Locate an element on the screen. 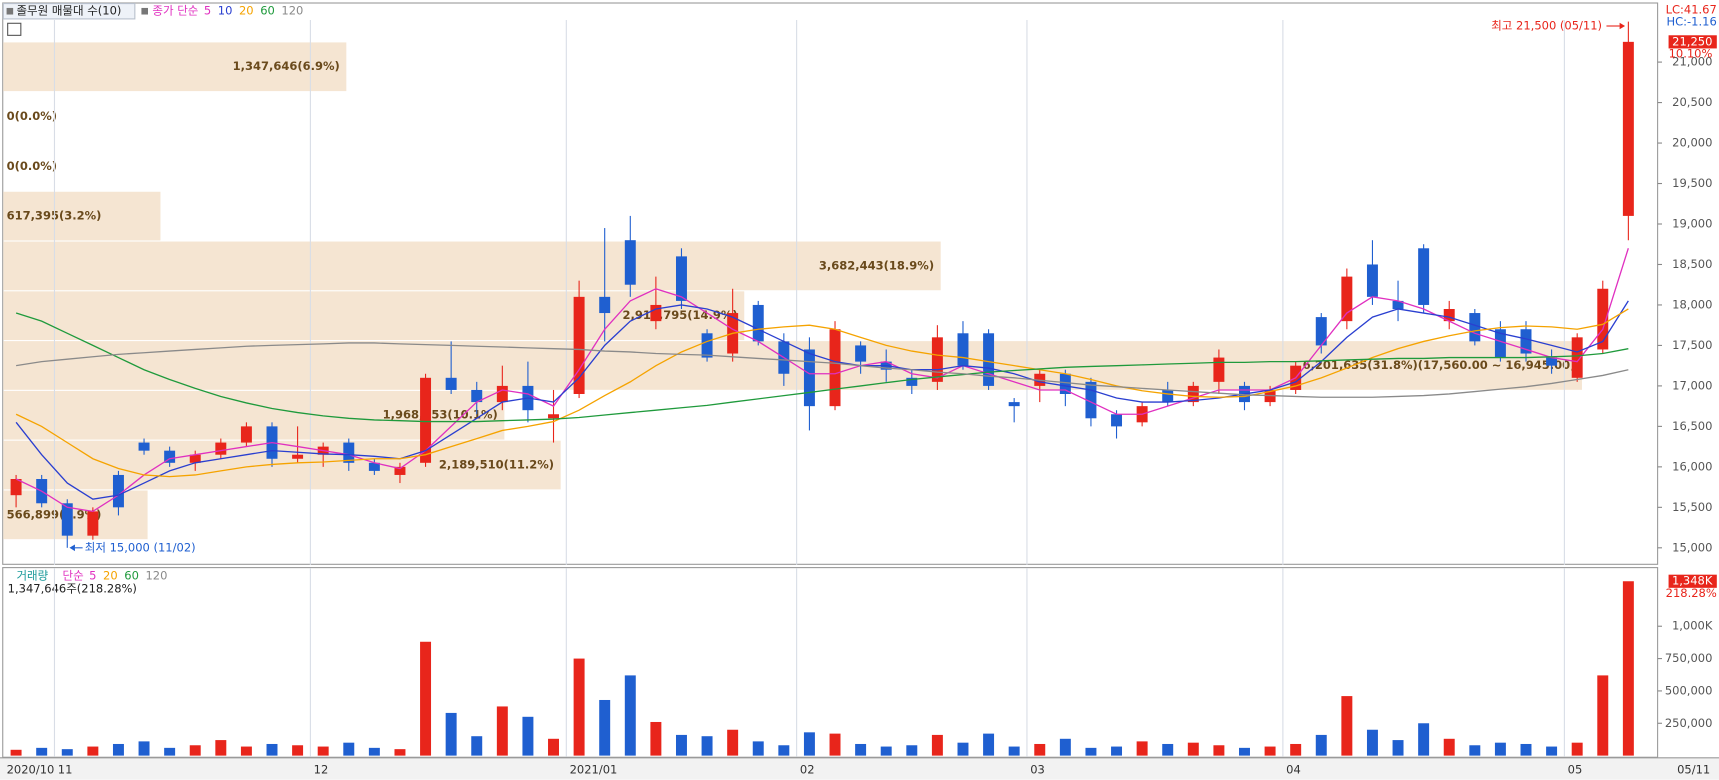 The height and width of the screenshot is (780, 1719). indicator-title: 졸무원 매물대 수(10) is located at coordinates (68, 11).